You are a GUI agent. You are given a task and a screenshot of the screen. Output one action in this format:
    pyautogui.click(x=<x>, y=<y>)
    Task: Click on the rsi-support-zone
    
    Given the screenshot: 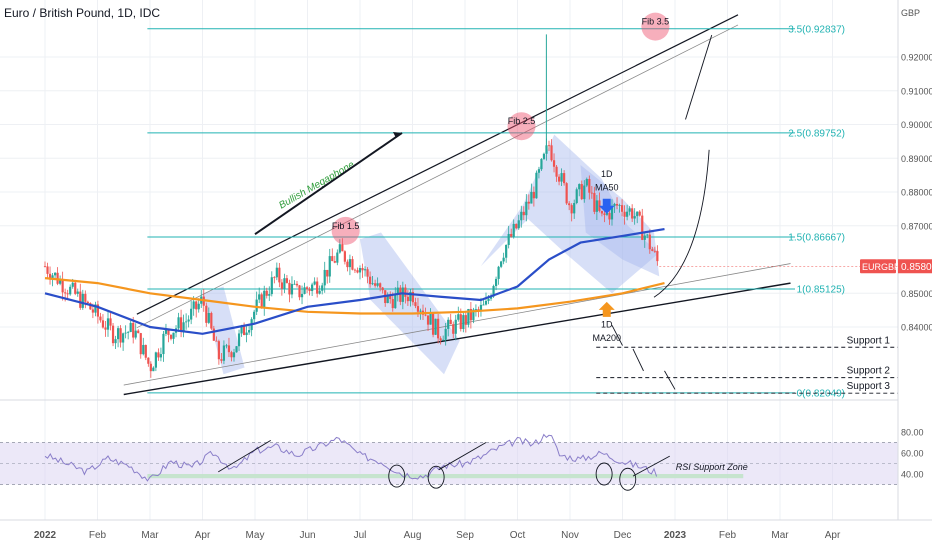 What is the action you would take?
    pyautogui.click(x=445, y=476)
    